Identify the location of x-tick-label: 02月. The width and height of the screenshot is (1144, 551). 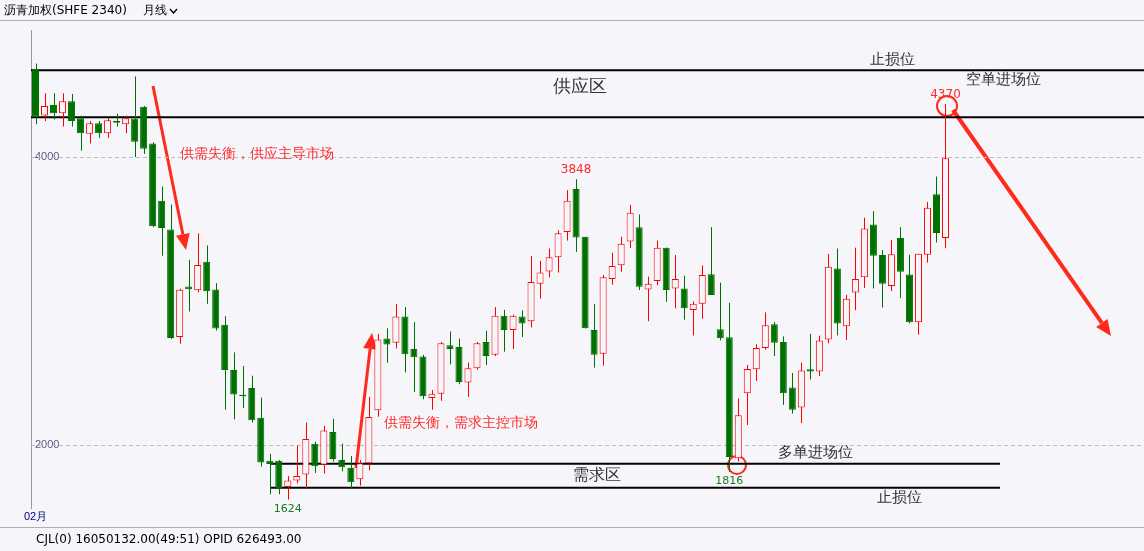
(35, 516).